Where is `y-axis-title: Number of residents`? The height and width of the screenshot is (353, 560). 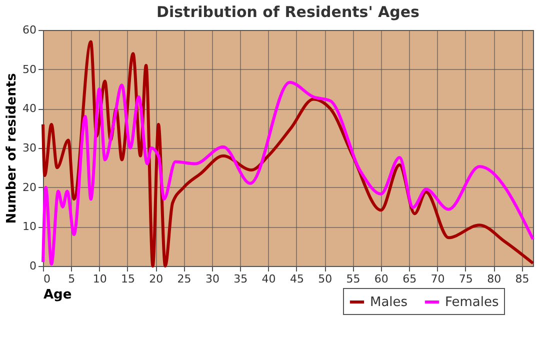
y-axis-title: Number of residents is located at coordinates (12, 148).